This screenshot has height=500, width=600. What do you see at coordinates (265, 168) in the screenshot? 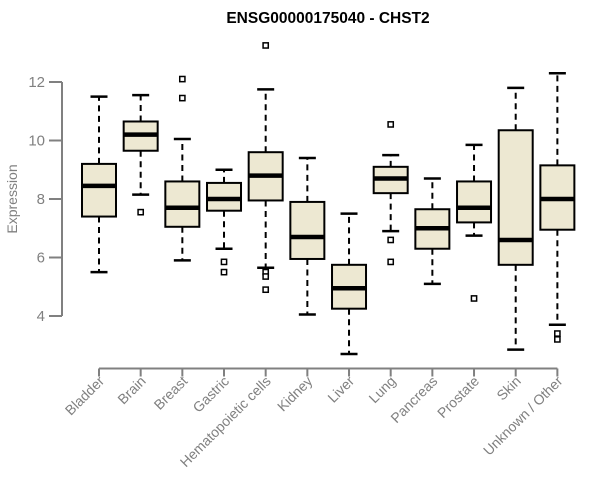
I see `box-hematopoietic-cells` at bounding box center [265, 168].